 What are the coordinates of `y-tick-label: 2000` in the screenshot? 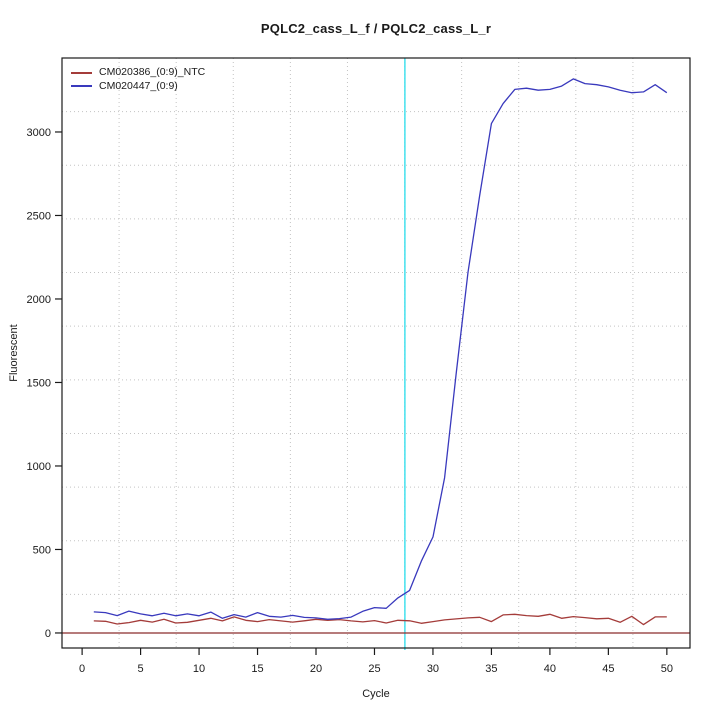 It's located at (39, 300).